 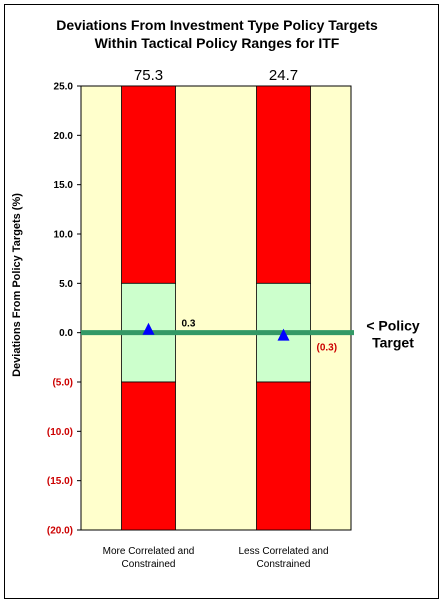 What do you see at coordinates (283, 551) in the screenshot?
I see `category-label-line1: Less Correlated and` at bounding box center [283, 551].